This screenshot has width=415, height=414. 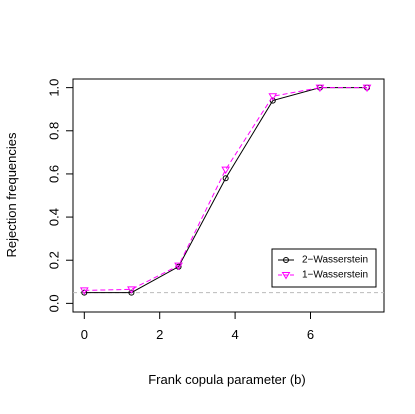 What do you see at coordinates (11, 195) in the screenshot?
I see `y-axis-label: Rejection frequencies` at bounding box center [11, 195].